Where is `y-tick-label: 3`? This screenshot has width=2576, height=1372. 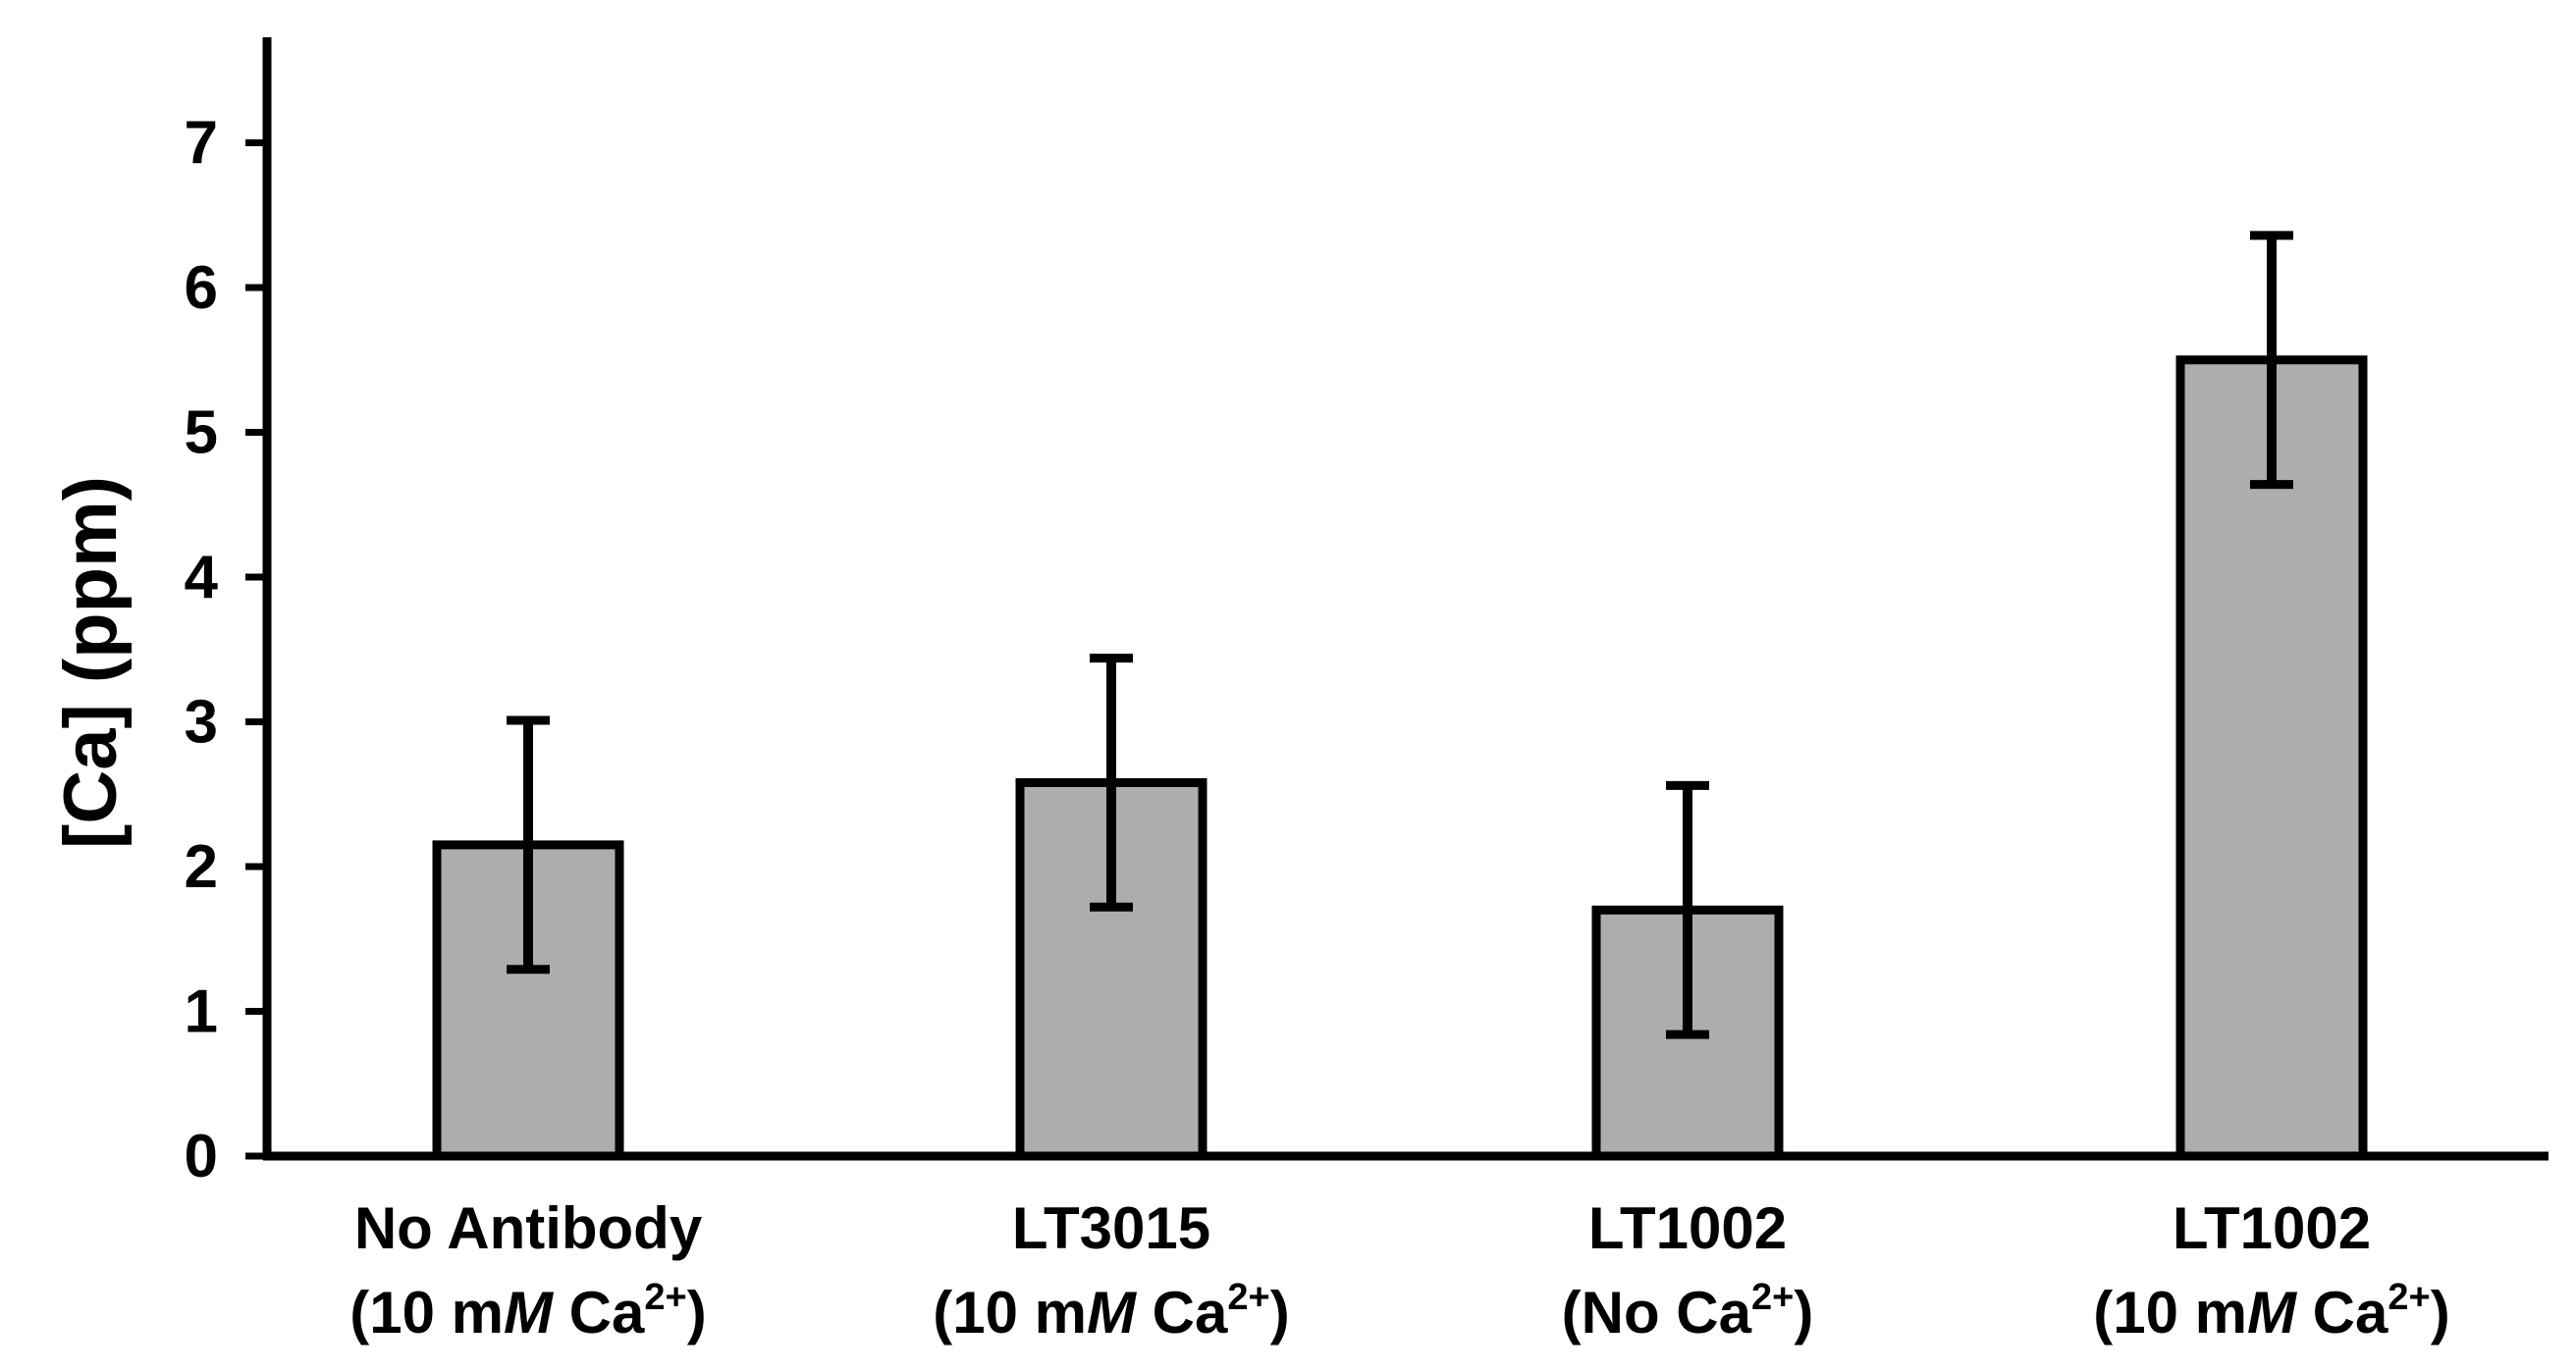
y-tick-label: 3 is located at coordinates (201, 723).